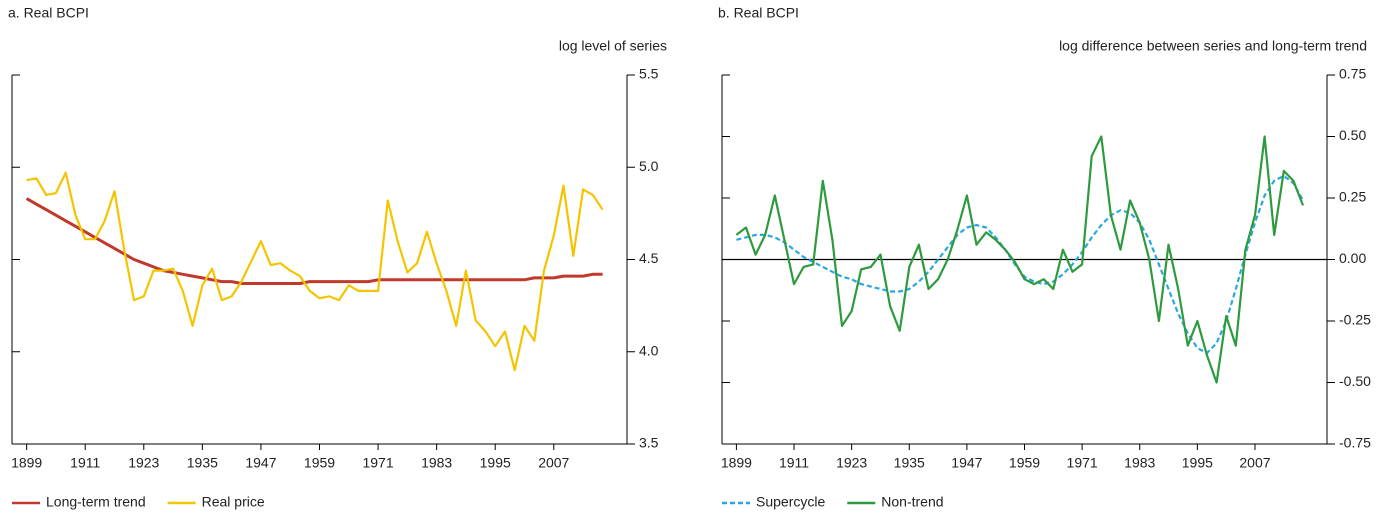 This screenshot has height=519, width=1392. Describe the element at coordinates (314, 241) in the screenshot. I see `series-line` at that location.